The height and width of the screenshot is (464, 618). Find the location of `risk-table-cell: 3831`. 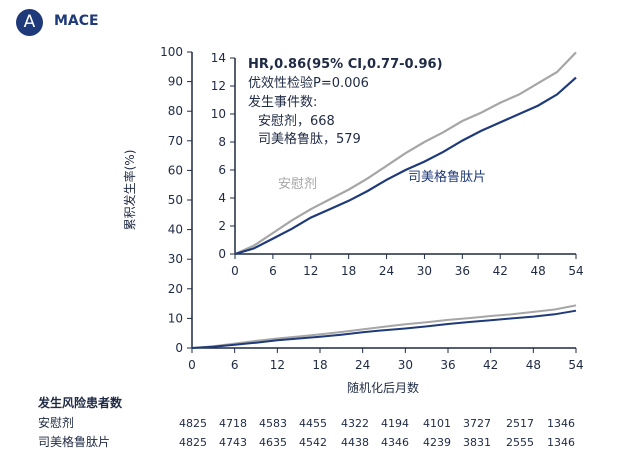

risk-table-cell: 3831 is located at coordinates (477, 442).